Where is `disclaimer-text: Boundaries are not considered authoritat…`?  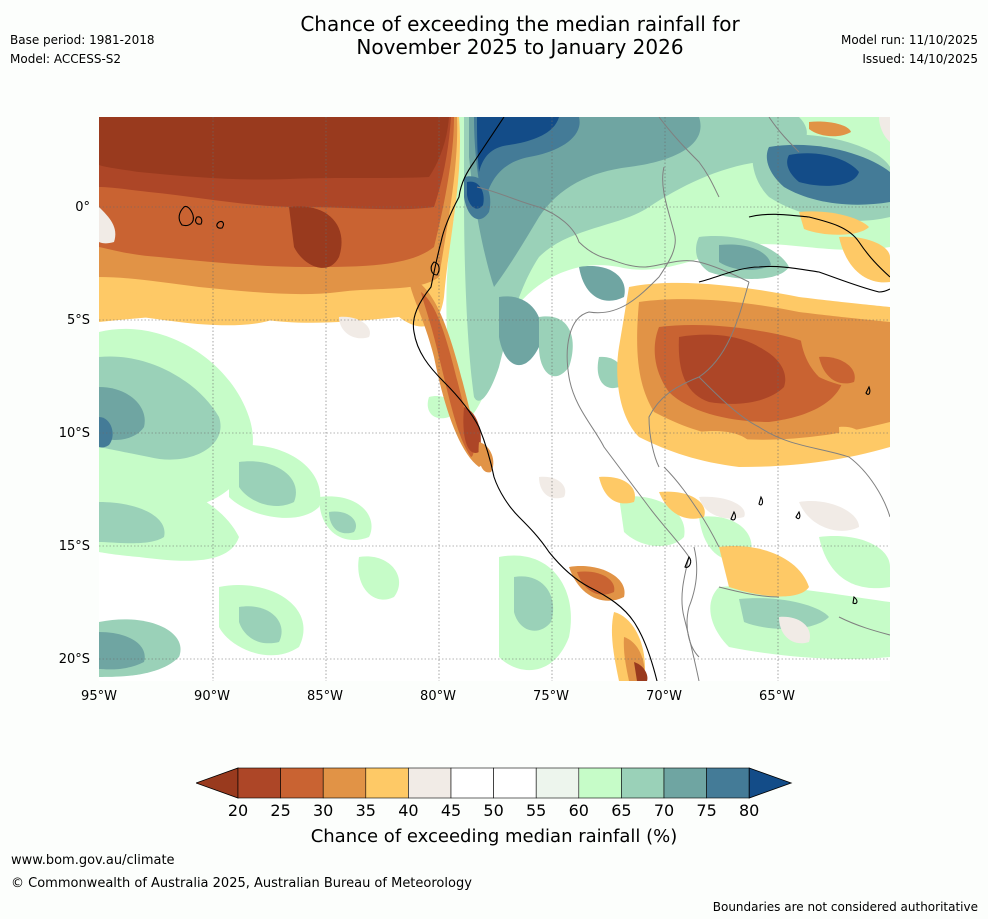
disclaimer-text: Boundaries are not considered authoritat… is located at coordinates (845, 907).